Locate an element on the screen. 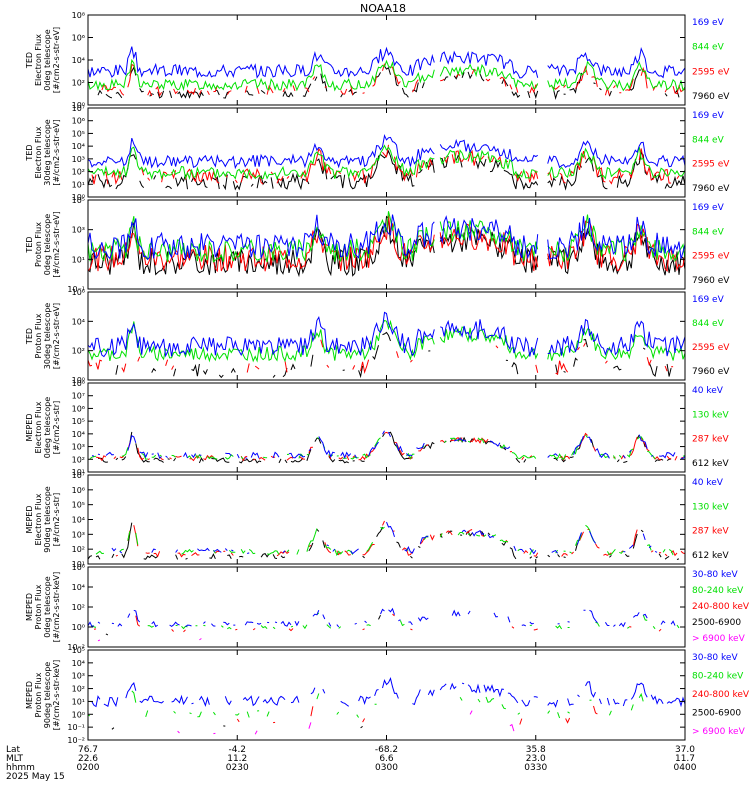 The image size is (750, 800). y-tick-label: 10⁰ is located at coordinates (78, 197).